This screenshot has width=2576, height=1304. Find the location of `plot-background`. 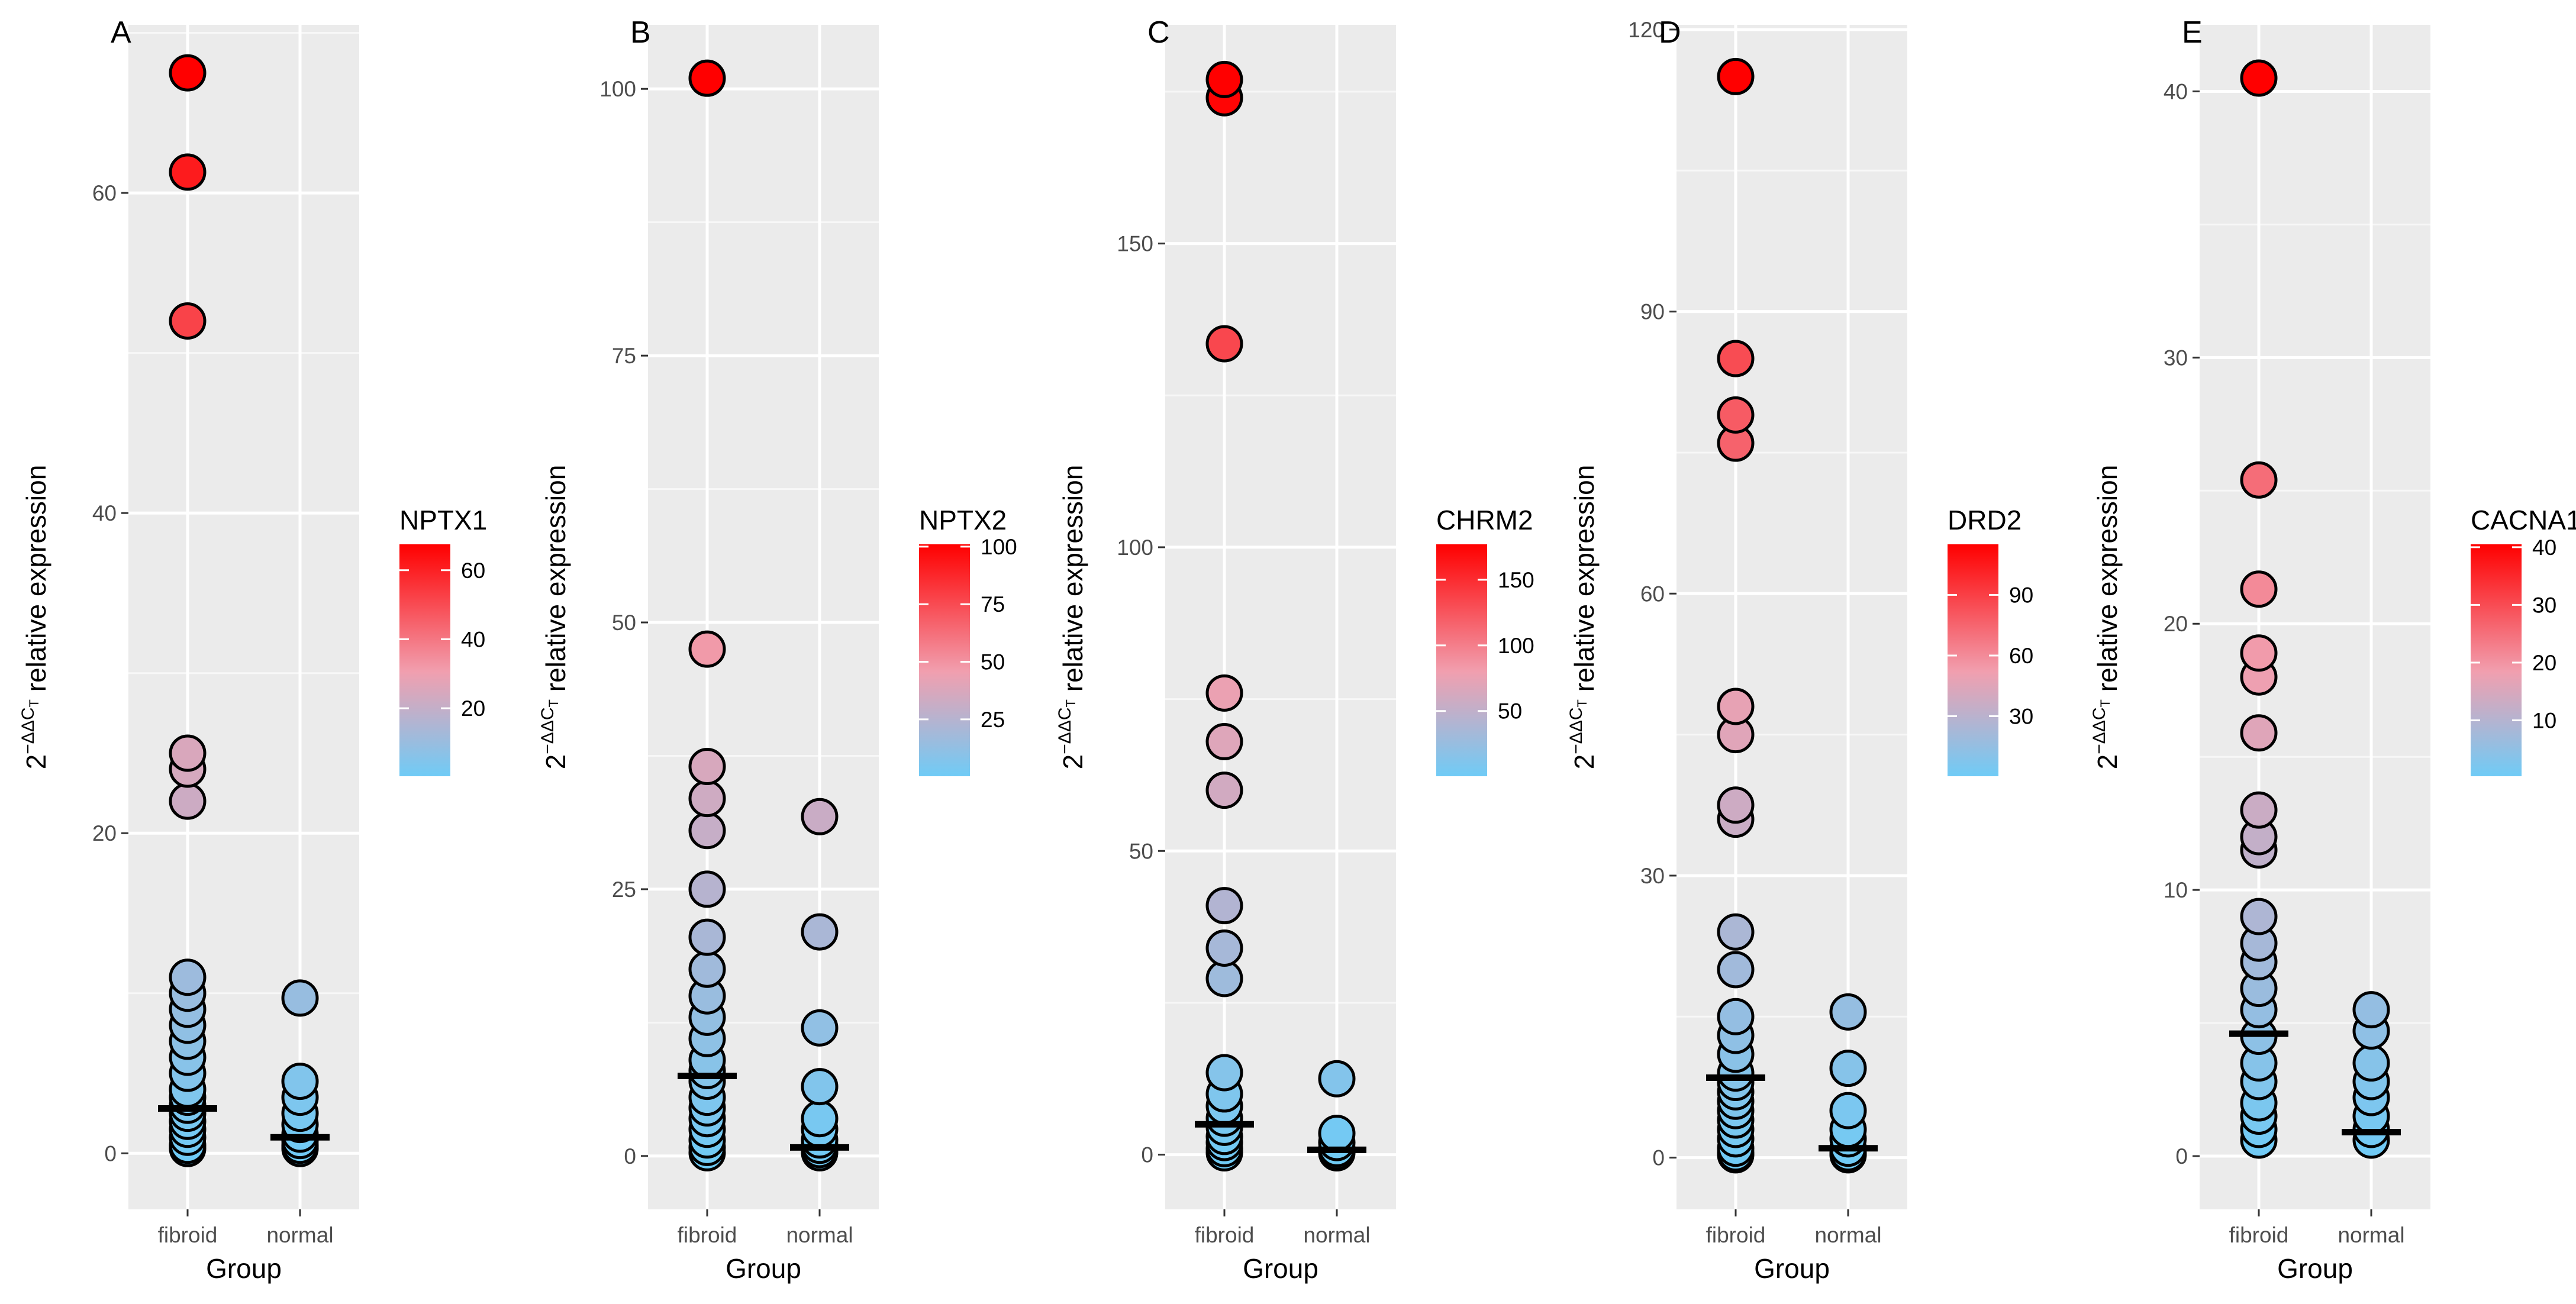

plot-background is located at coordinates (1280, 617).